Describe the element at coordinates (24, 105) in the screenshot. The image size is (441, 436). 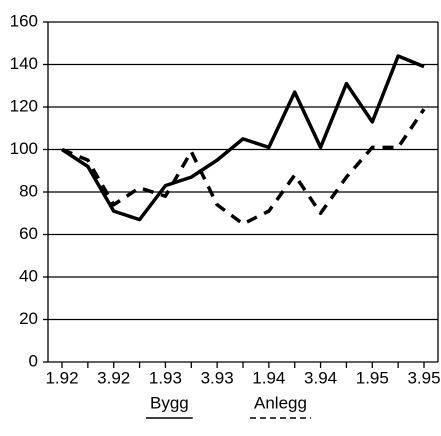
I see `y-tick-label: 120` at that location.